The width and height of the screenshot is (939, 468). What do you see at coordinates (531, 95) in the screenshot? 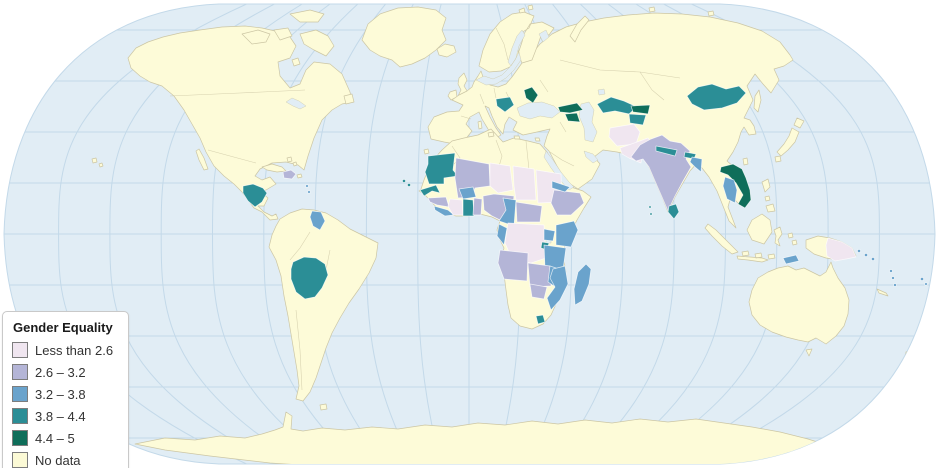
I see `country-moldova` at bounding box center [531, 95].